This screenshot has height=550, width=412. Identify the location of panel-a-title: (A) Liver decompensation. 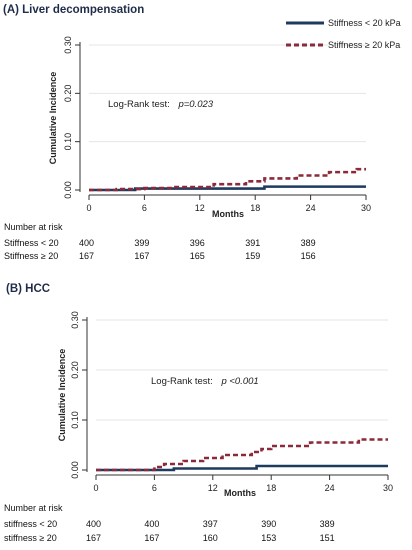
(73, 10).